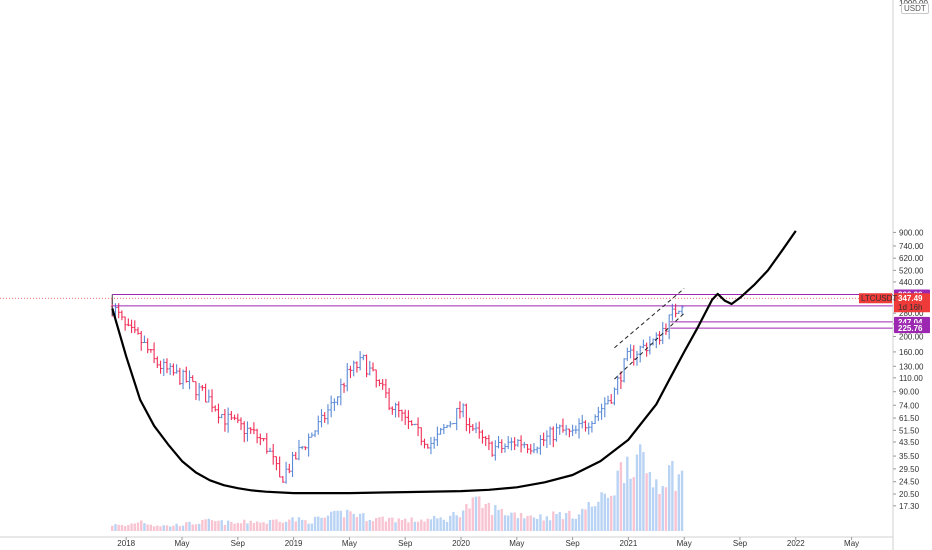 The width and height of the screenshot is (932, 550). I want to click on y-tick-label: 900.00, so click(911, 232).